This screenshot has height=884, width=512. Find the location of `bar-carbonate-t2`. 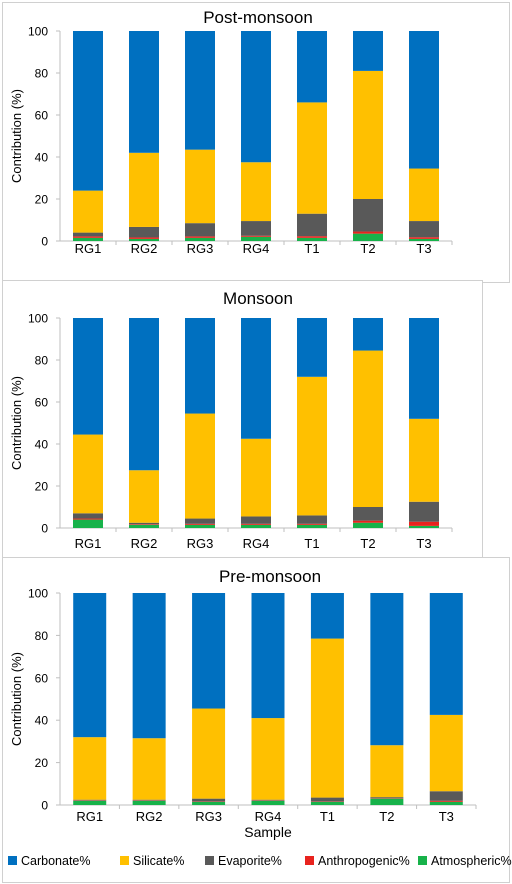

bar-carbonate-t2 is located at coordinates (368, 51).